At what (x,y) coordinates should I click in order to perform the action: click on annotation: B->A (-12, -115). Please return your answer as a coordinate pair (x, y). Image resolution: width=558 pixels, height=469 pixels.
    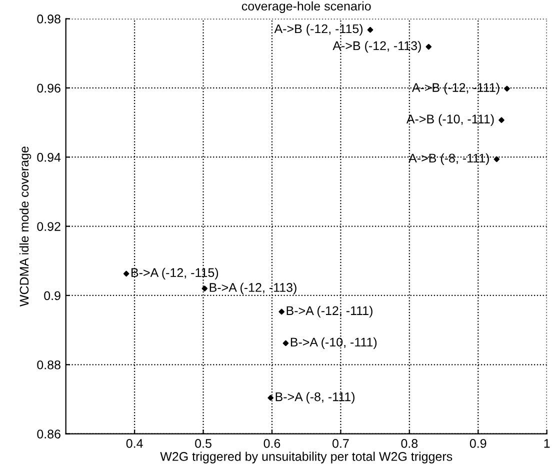
    Looking at the image, I should click on (175, 274).